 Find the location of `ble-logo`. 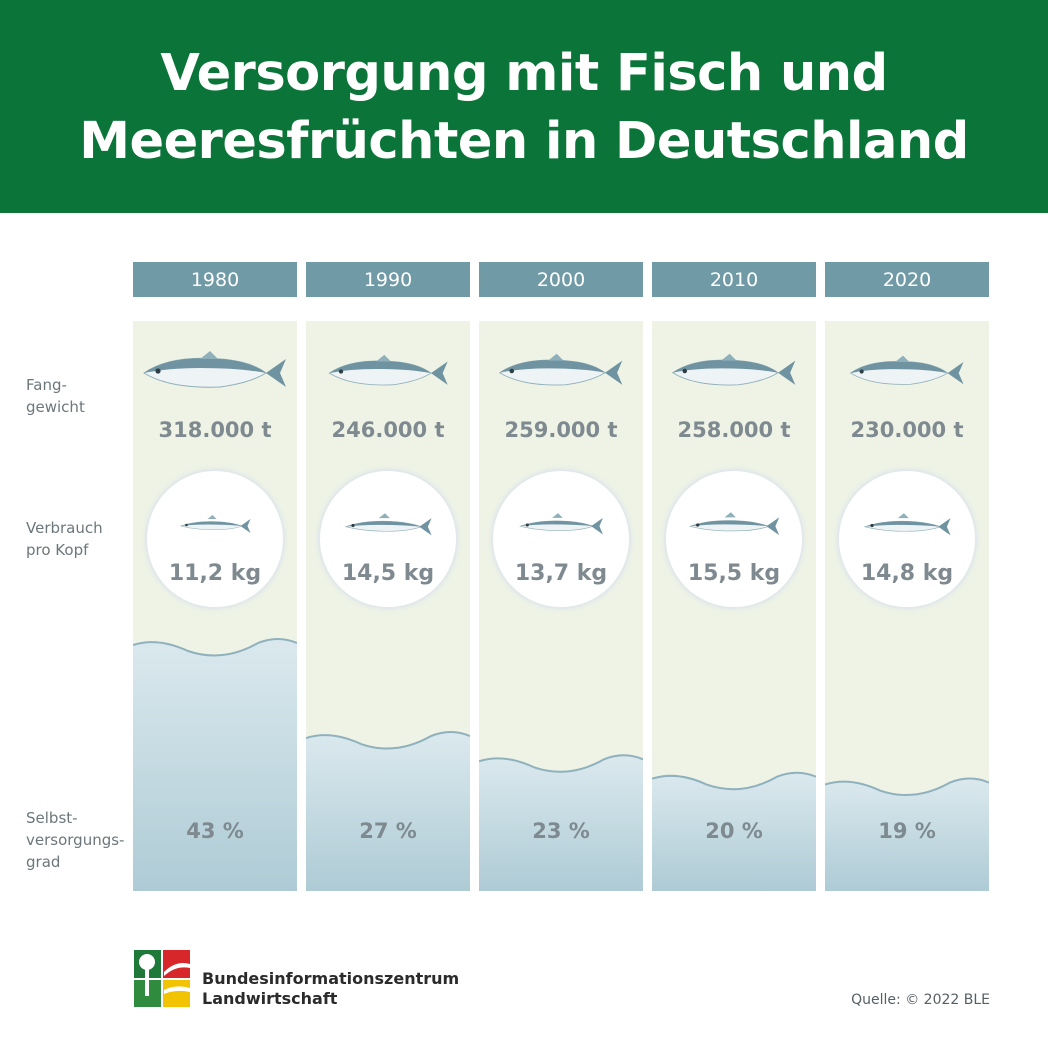

ble-logo is located at coordinates (162, 978).